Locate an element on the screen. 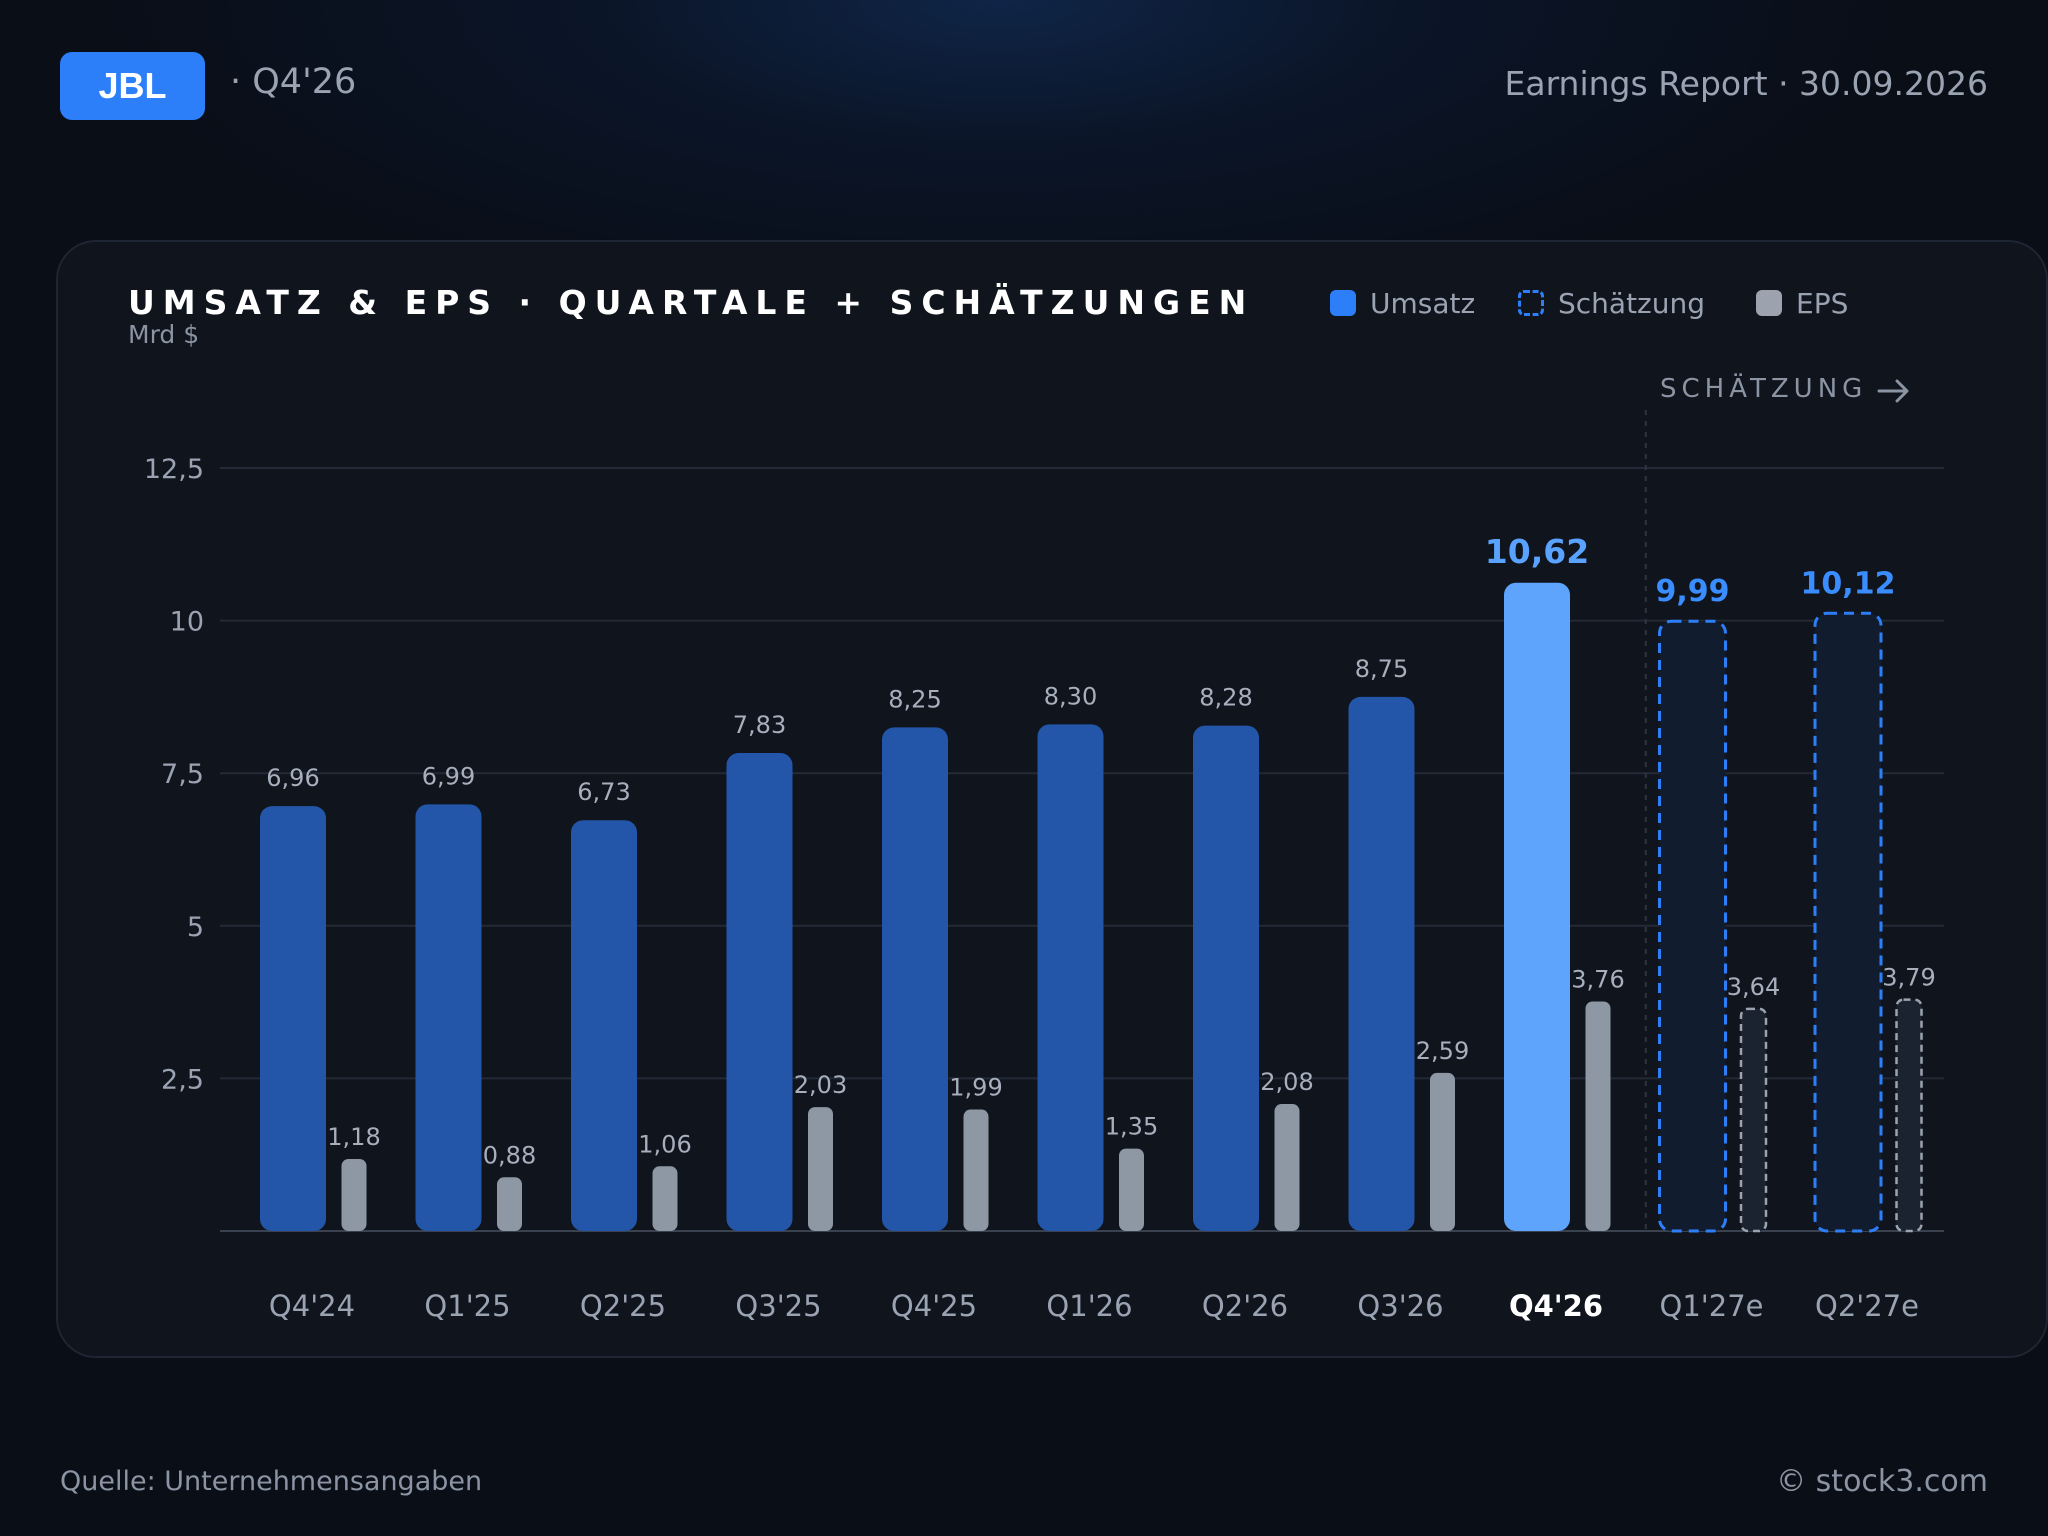  report-date-label: Earnings Report · 30.09.2026 is located at coordinates (1746, 83).